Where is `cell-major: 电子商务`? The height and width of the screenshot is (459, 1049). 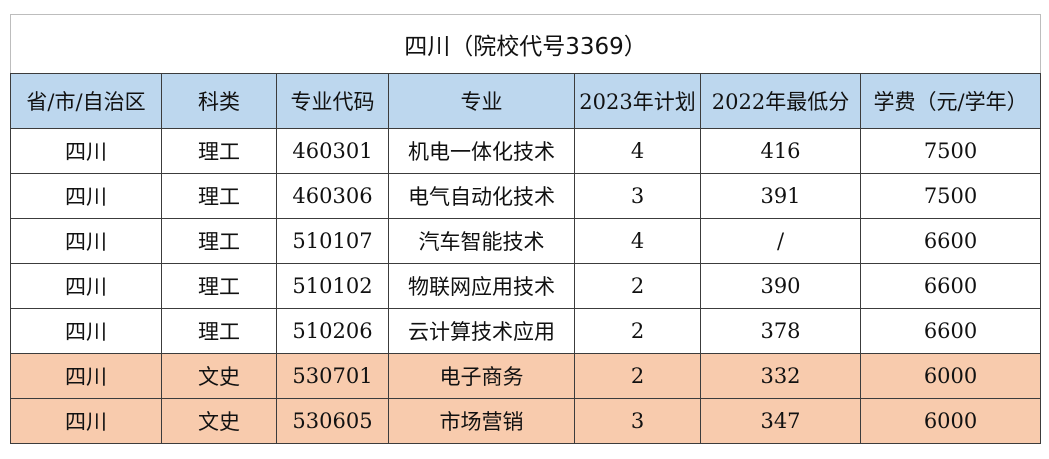 cell-major: 电子商务 is located at coordinates (481, 376).